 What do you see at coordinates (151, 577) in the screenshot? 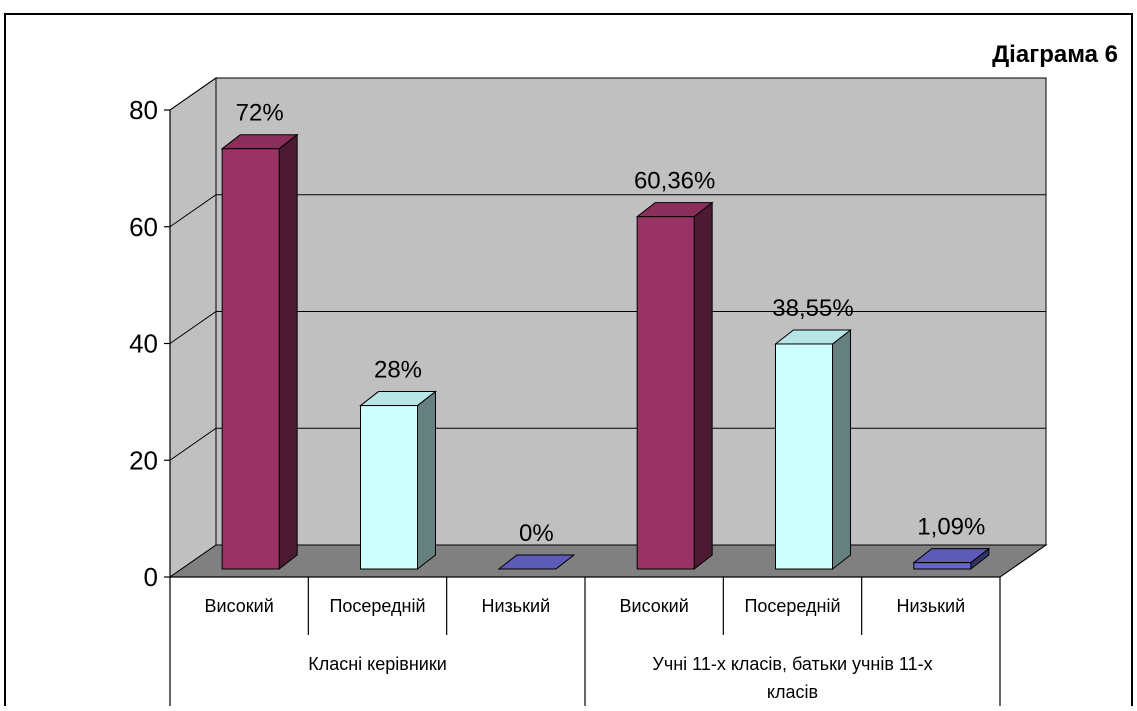
I see `y-tick-label: 0` at bounding box center [151, 577].